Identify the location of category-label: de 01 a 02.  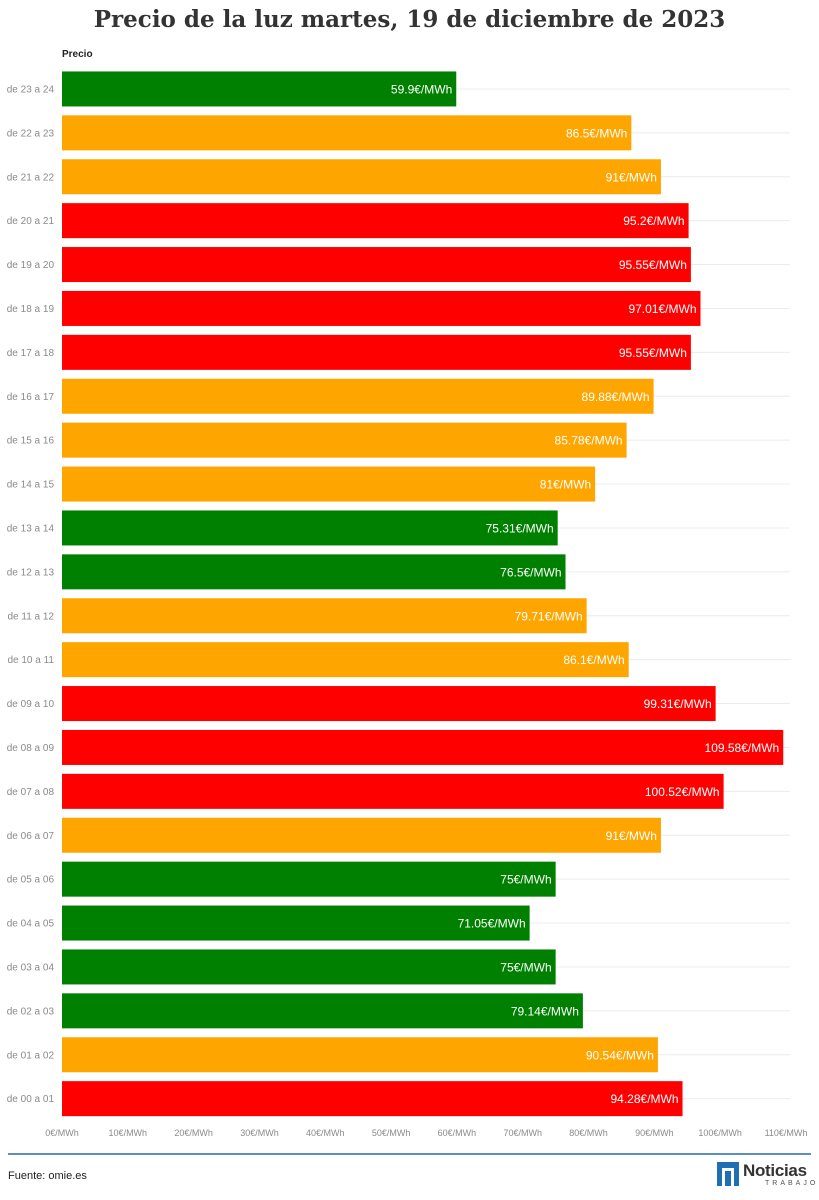
(31, 1055).